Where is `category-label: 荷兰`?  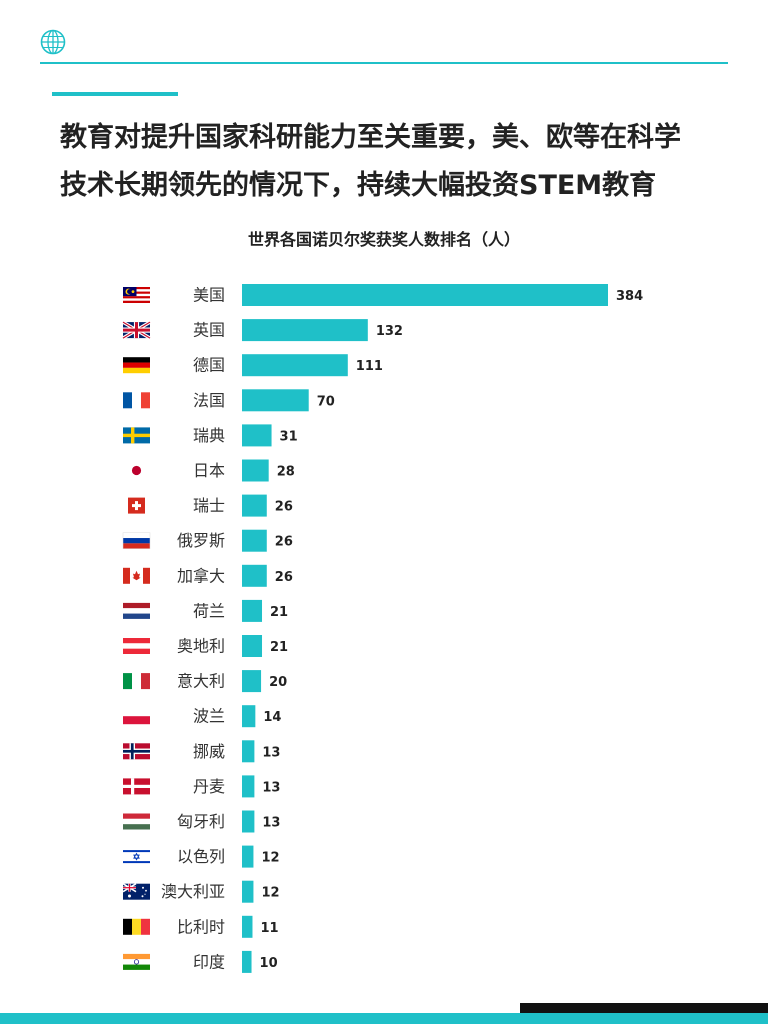 category-label: 荷兰 is located at coordinates (209, 610).